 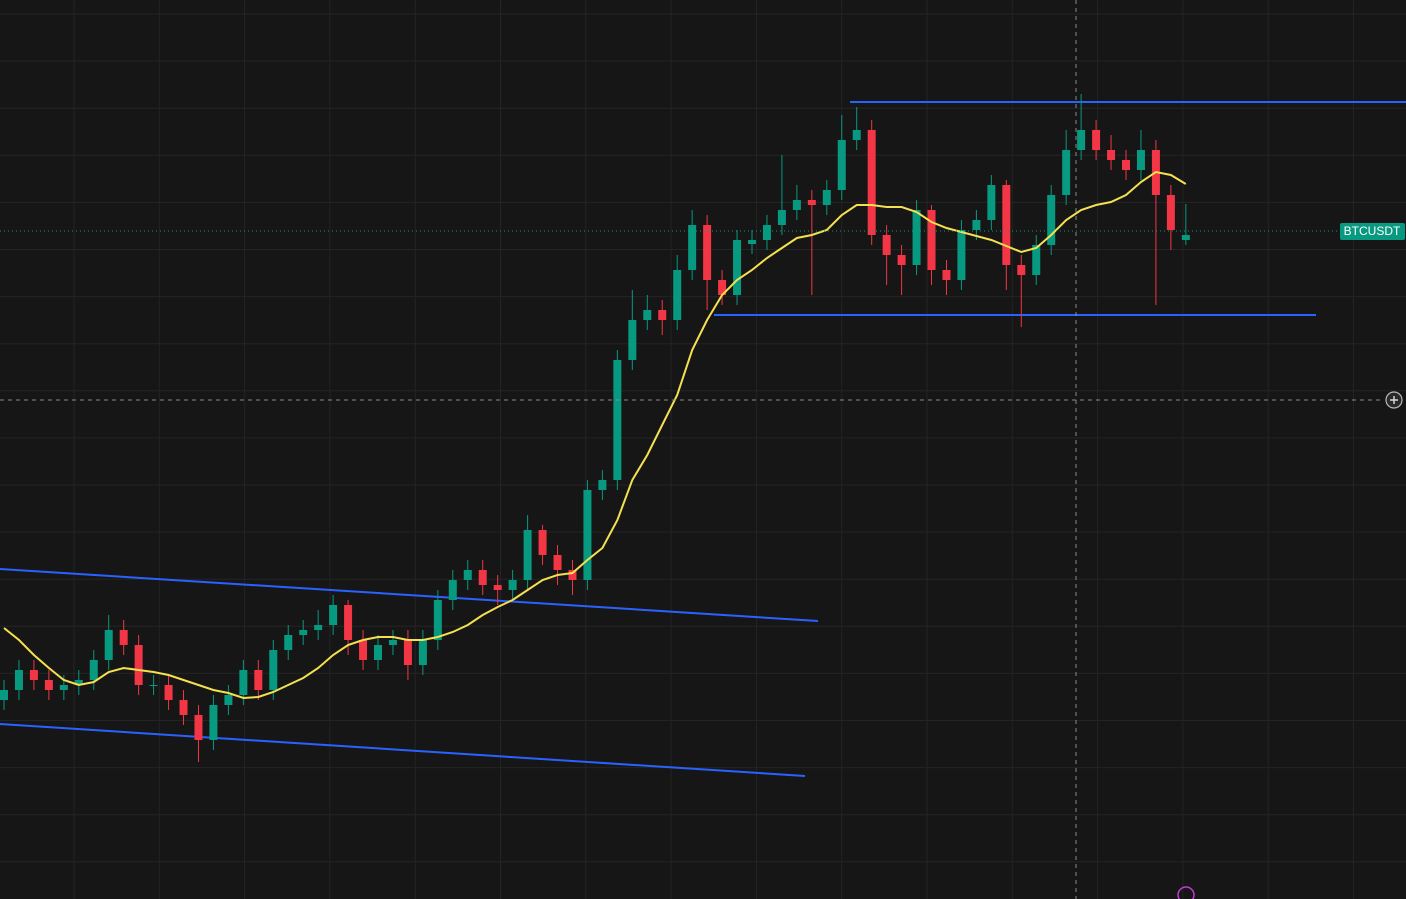 What do you see at coordinates (1186, 892) in the screenshot?
I see `replay-icon` at bounding box center [1186, 892].